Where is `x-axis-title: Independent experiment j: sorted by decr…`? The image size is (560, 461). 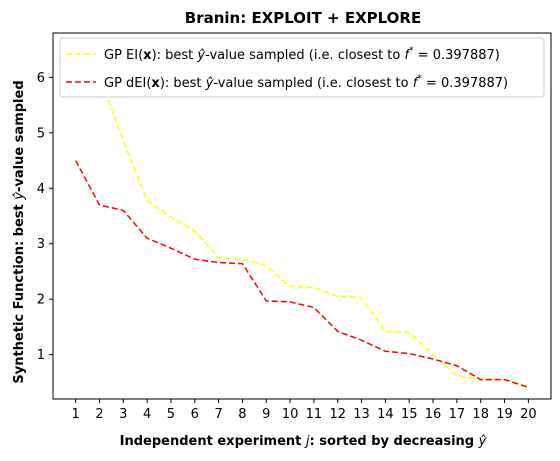 x-axis-title: Independent experiment j: sorted by decr… is located at coordinates (303, 441).